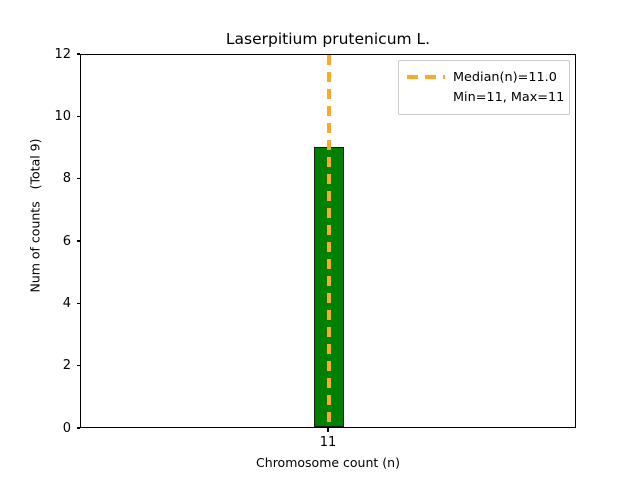  I want to click on x-axis-label: Chromosome count (n), so click(328, 462).